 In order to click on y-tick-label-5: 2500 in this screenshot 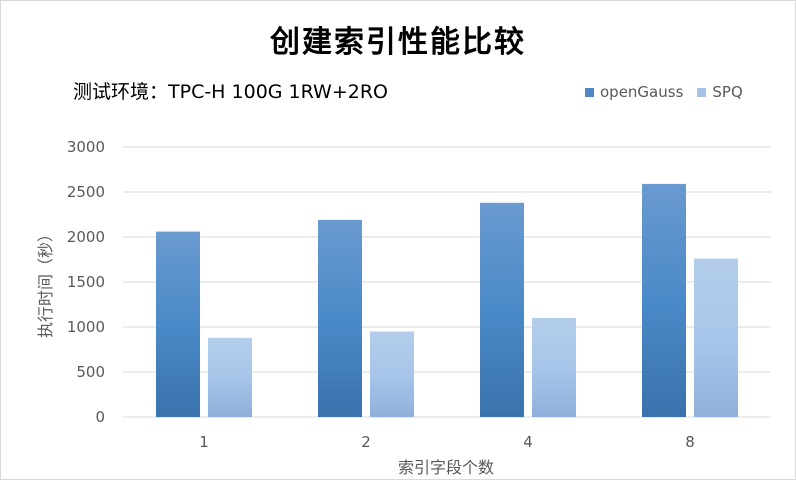, I will do `click(86, 192)`.